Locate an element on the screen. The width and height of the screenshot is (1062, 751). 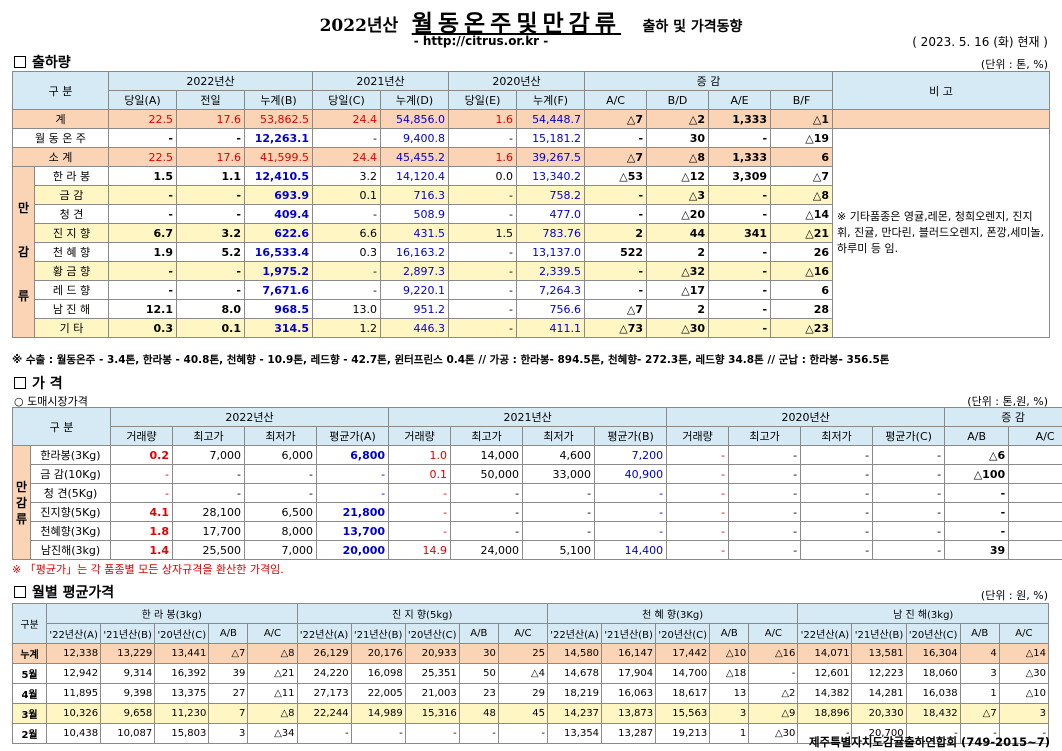
cell: 14,700 is located at coordinates (683, 673).